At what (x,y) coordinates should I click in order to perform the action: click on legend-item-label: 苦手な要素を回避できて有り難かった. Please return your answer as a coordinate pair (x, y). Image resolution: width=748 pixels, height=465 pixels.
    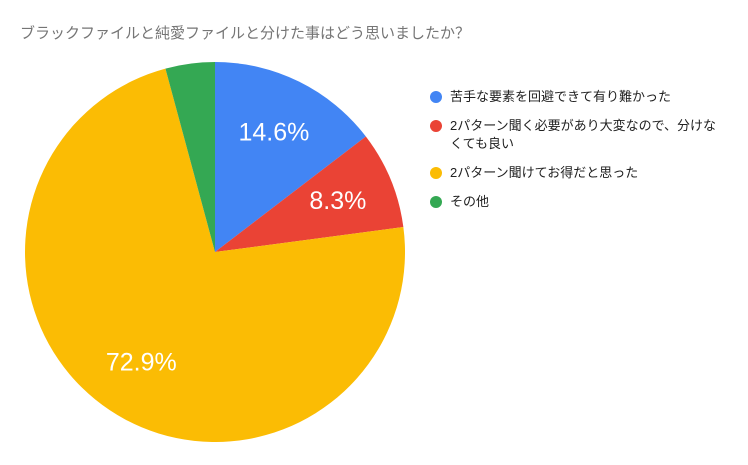
    Looking at the image, I should click on (561, 96).